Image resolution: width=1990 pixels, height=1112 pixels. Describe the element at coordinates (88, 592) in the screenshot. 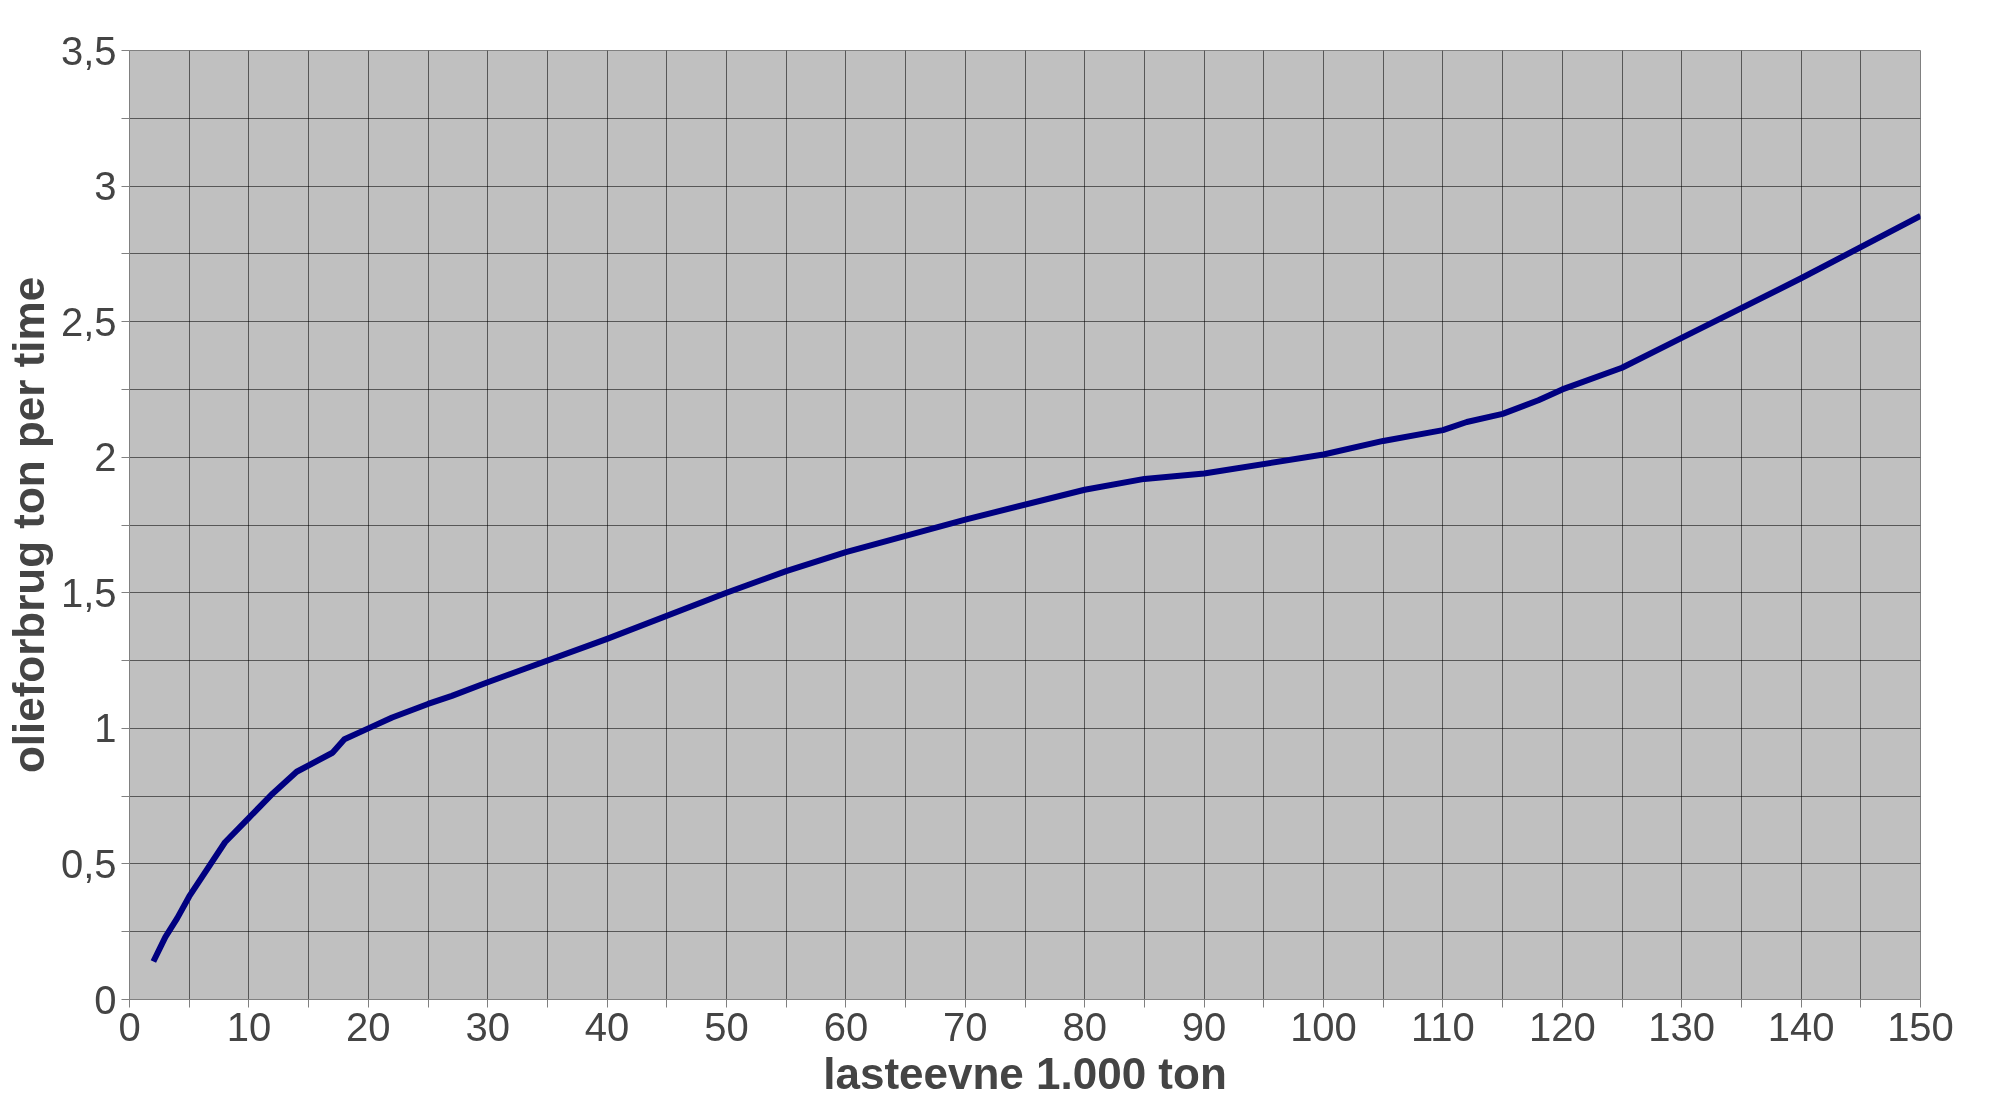

I see `y-tick-label: 1,5` at that location.